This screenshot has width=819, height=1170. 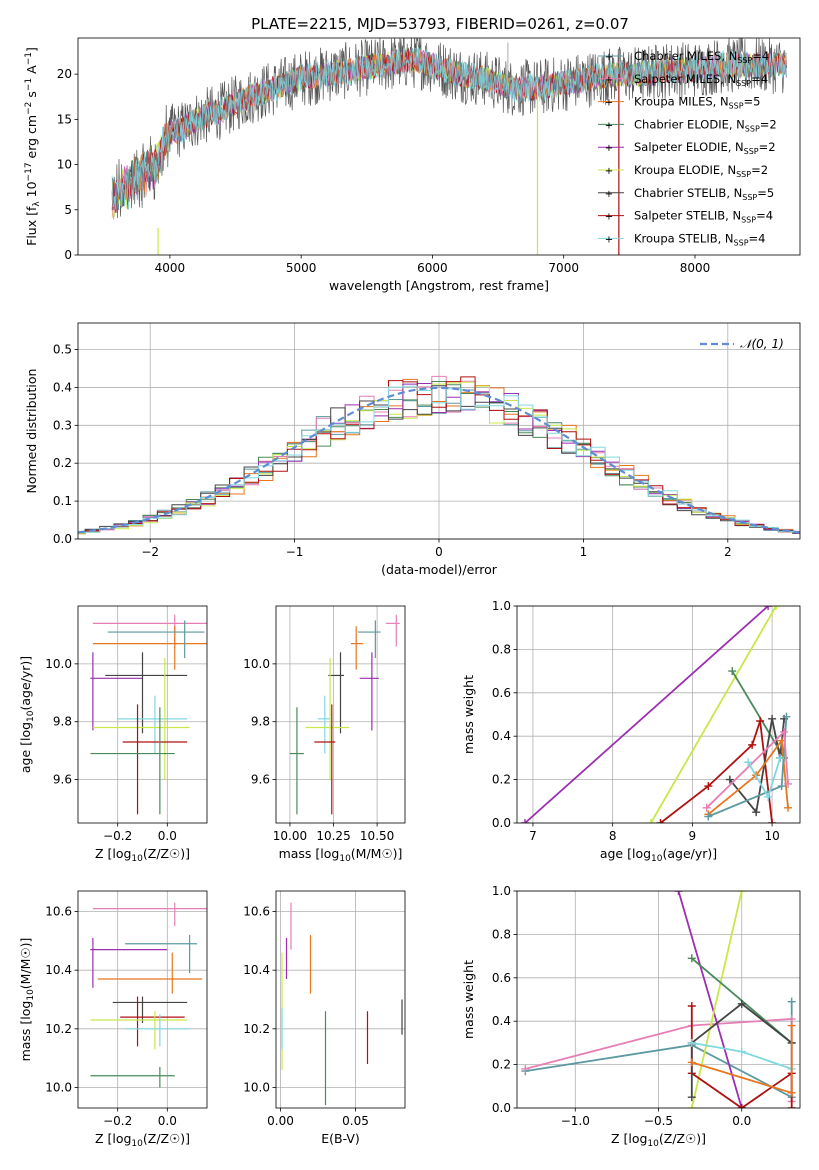 What do you see at coordinates (646, 714) in the screenshot?
I see `weight-line-salpeter-elodie` at bounding box center [646, 714].